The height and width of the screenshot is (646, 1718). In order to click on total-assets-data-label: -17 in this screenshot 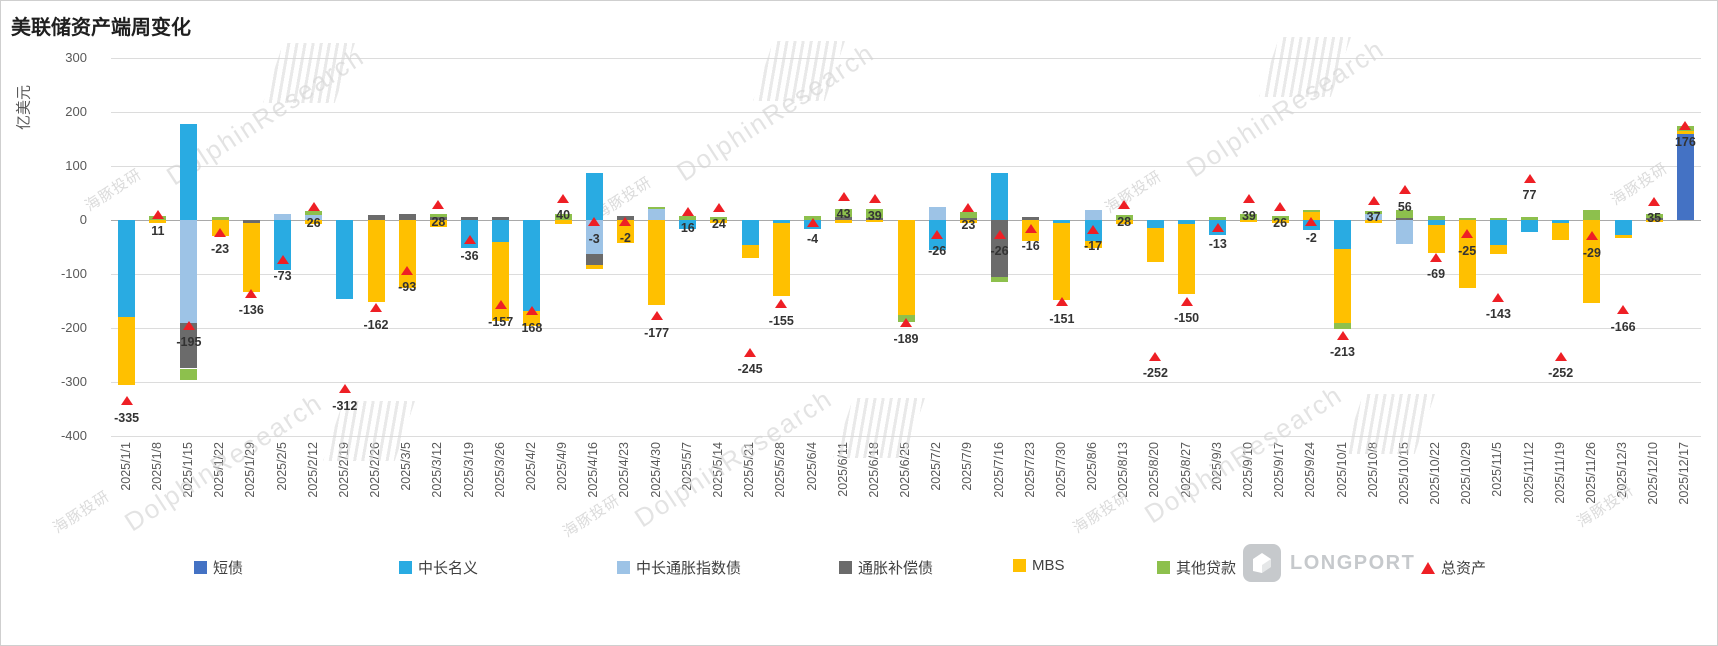, I will do `click(1093, 246)`.